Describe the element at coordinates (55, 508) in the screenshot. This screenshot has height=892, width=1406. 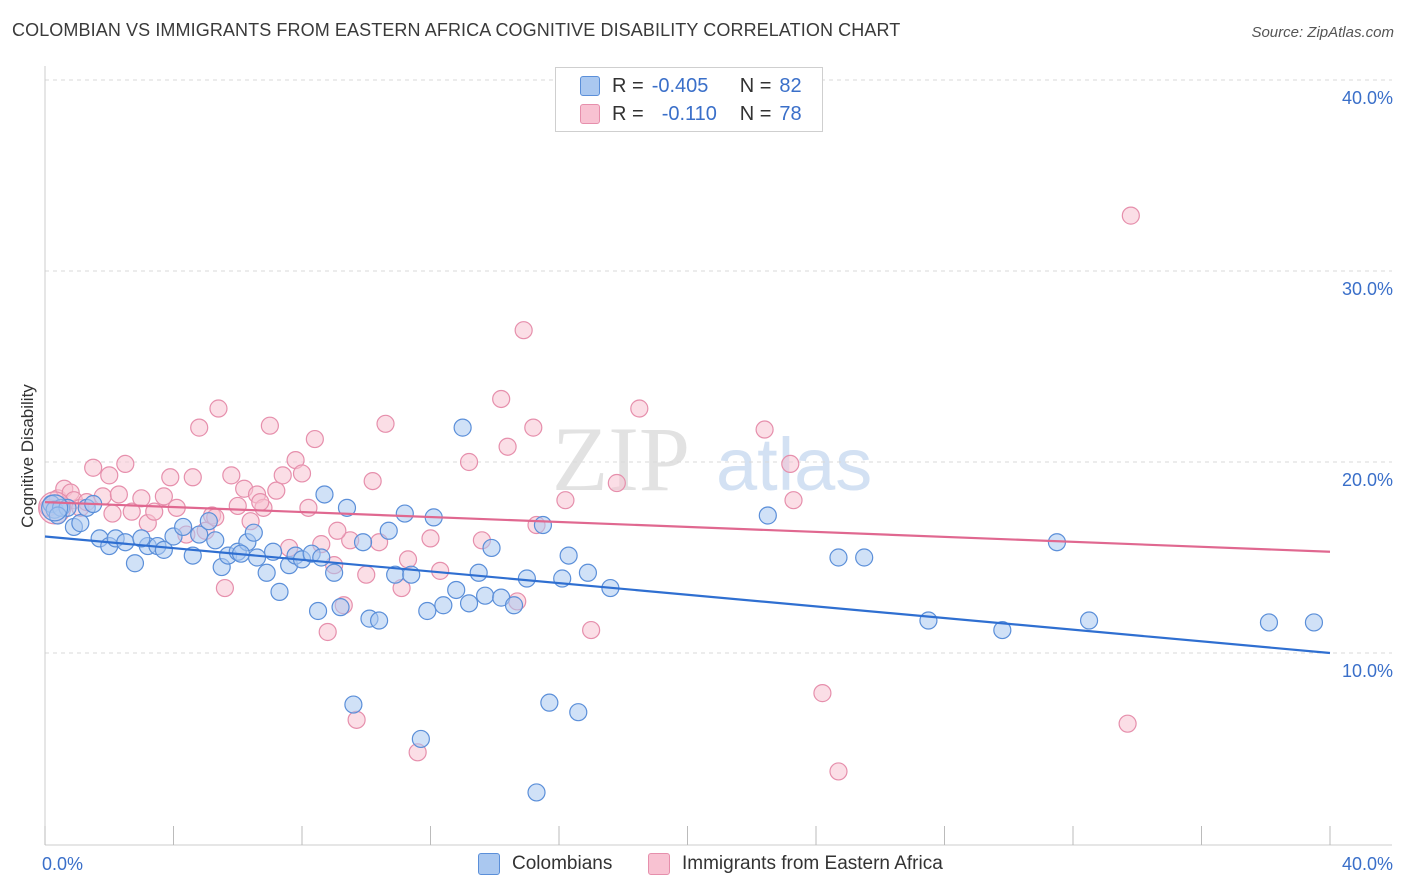
I see `data-point-cluster` at that location.